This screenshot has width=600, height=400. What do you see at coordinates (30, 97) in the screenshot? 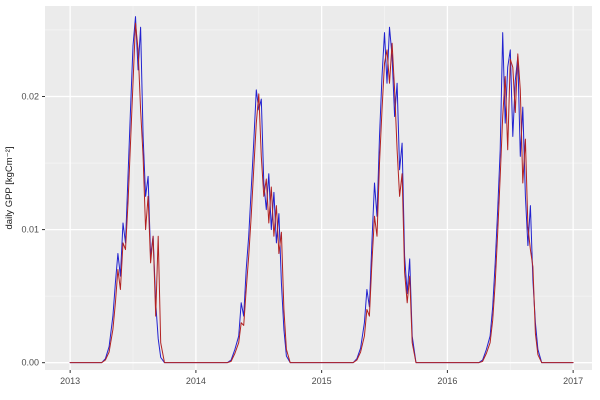
I see `y-tick-label: 0.02` at bounding box center [30, 97].